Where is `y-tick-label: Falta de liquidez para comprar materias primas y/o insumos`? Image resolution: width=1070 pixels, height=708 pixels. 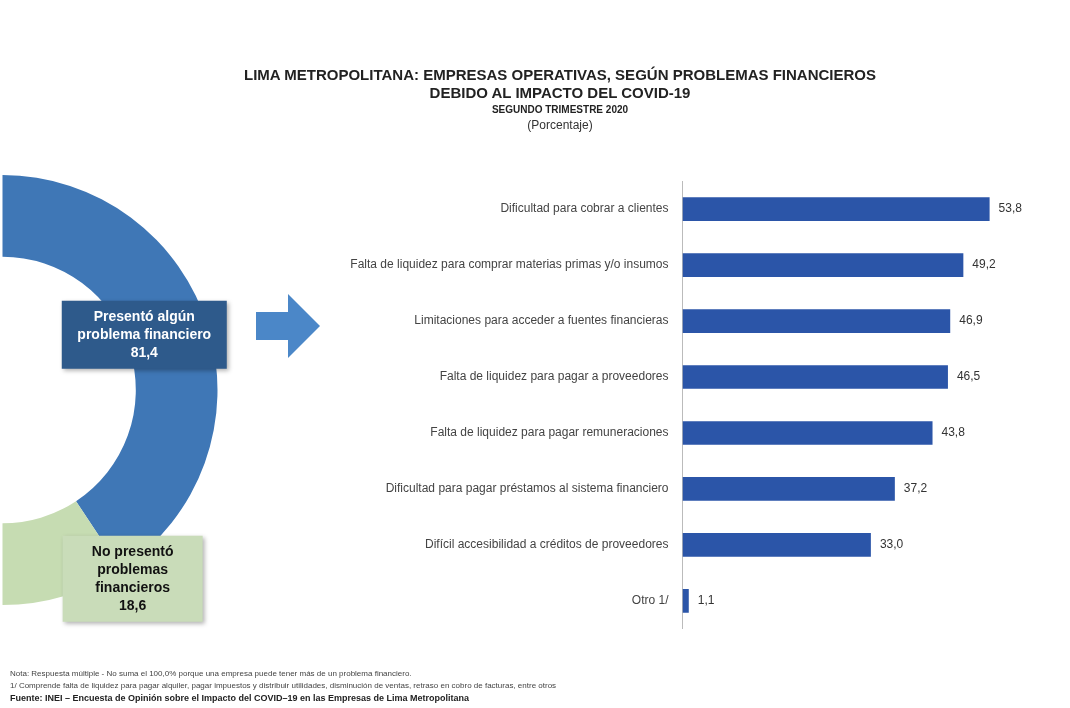 y-tick-label: Falta de liquidez para comprar materias primas y/o insumos is located at coordinates (509, 264).